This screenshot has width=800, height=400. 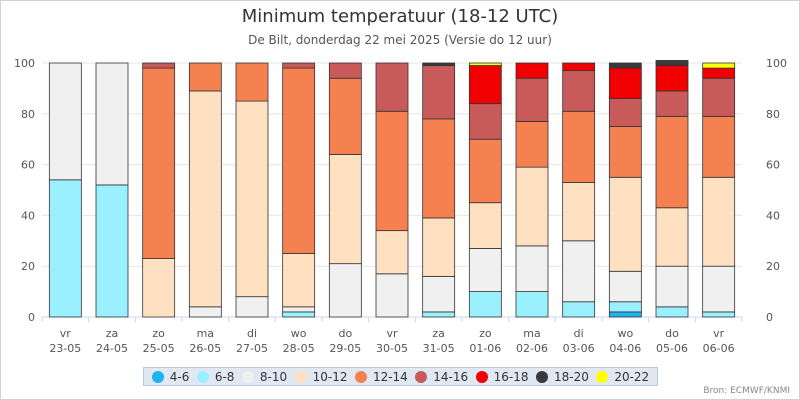 I want to click on legend-label: 6-8, so click(x=224, y=376).